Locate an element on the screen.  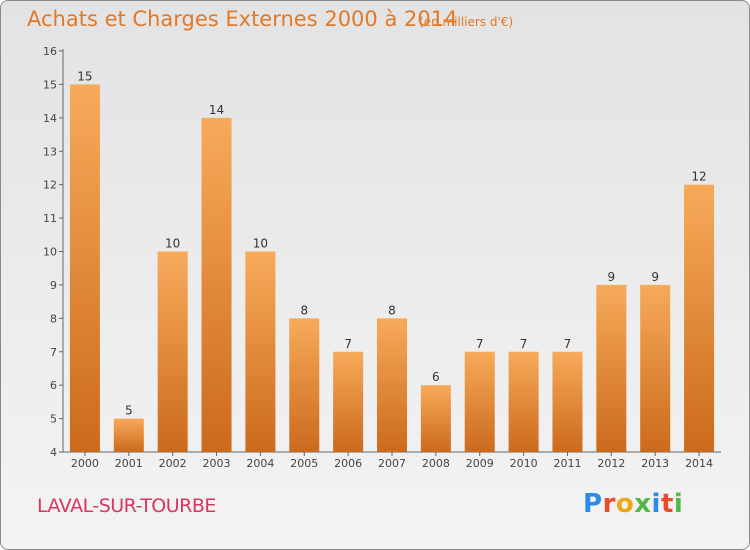
y-tick-label: 4 is located at coordinates (53, 452).